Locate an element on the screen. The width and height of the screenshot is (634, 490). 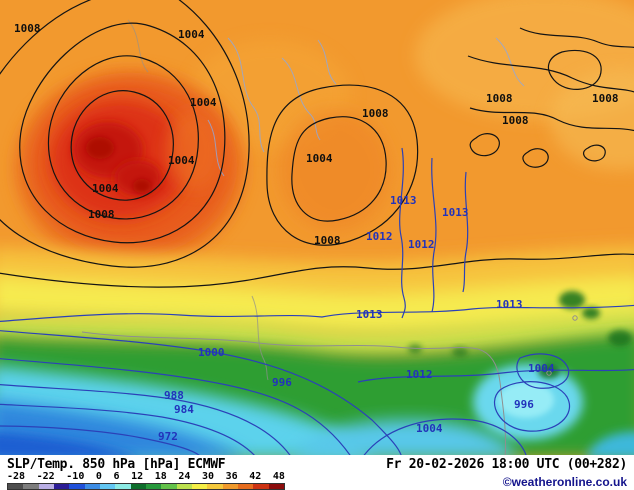
copyright-label: ©weatheronline.co.uk is located at coordinates (564, 482).